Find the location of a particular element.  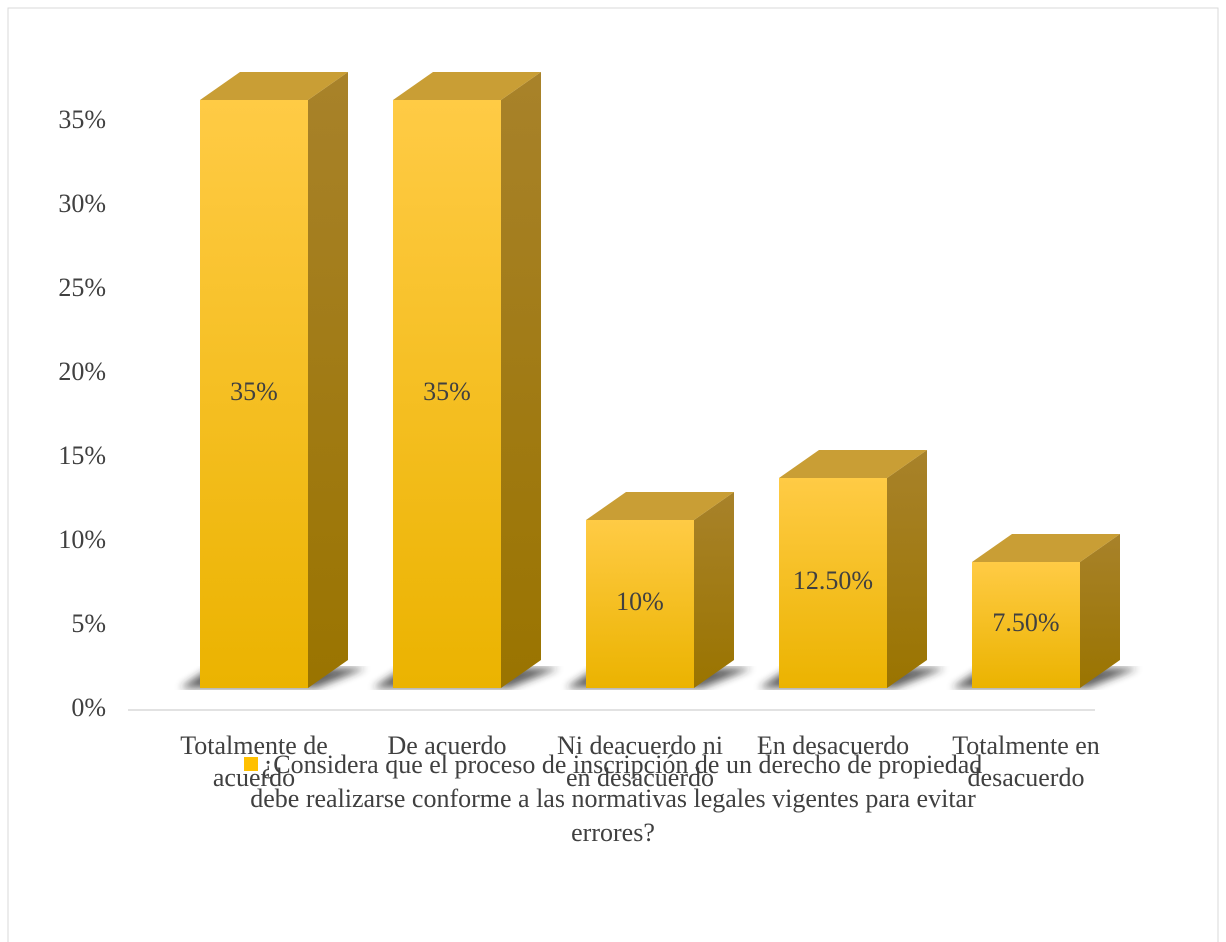

x-tick-label: Totalmente de acuerdo is located at coordinates (254, 761).